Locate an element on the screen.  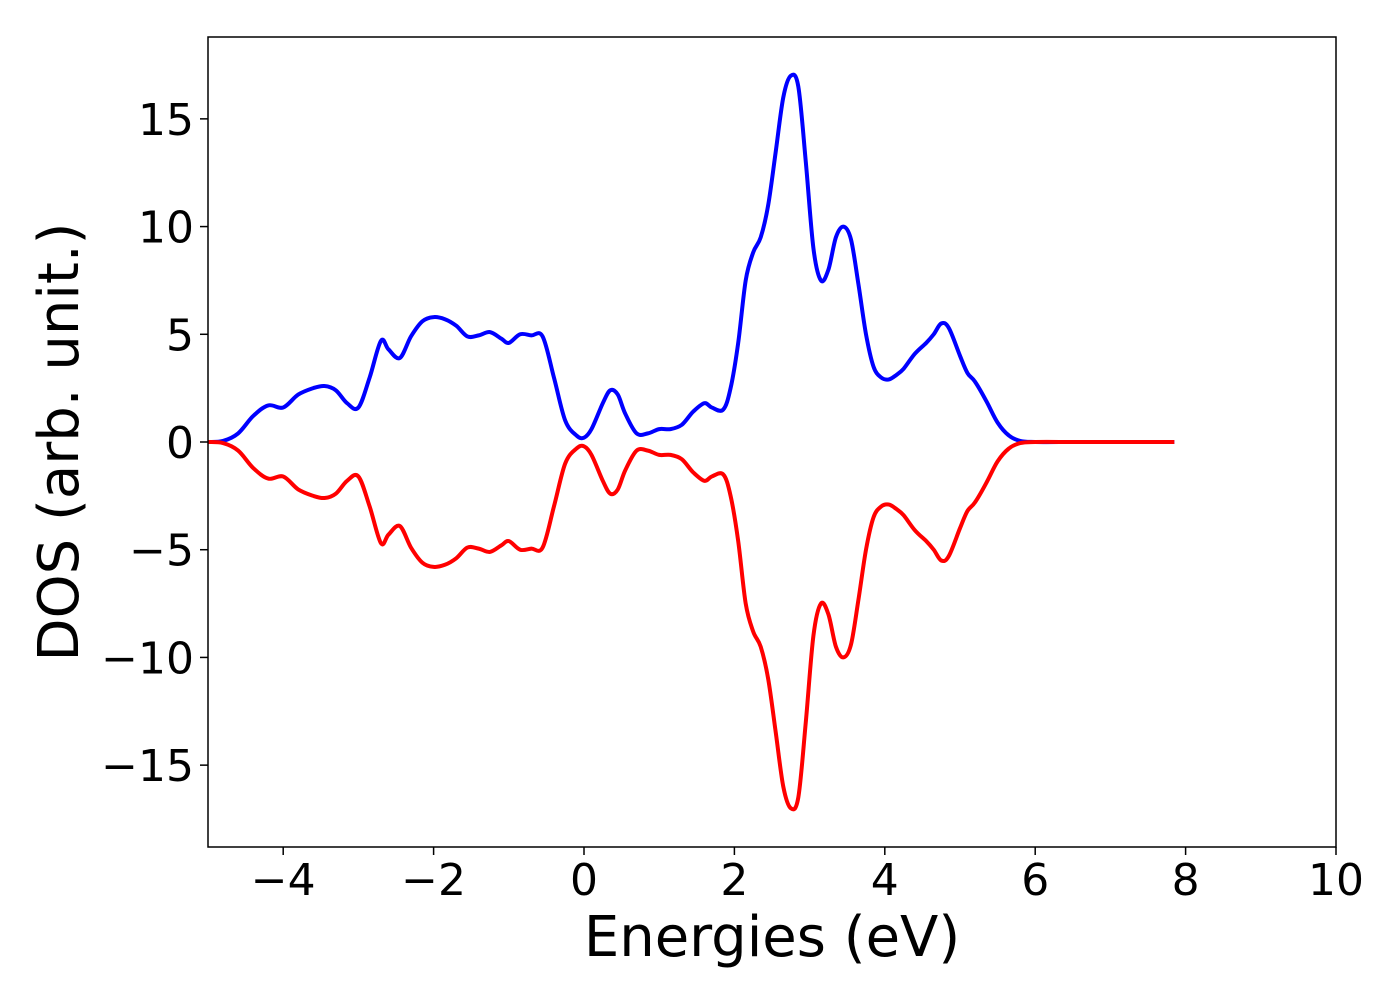
y-tick-label: 15 is located at coordinates (166, 120).